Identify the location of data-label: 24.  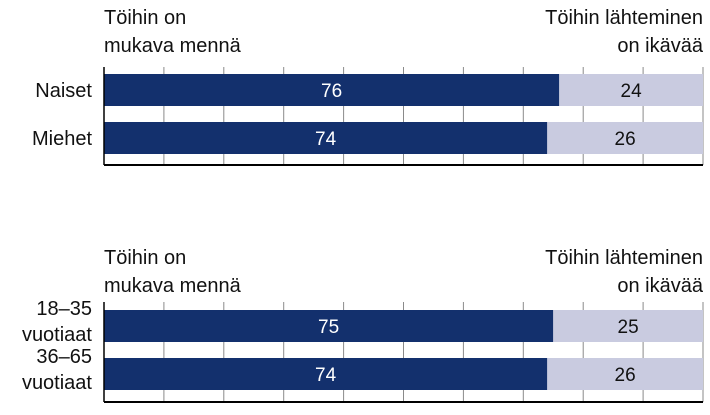
(632, 91).